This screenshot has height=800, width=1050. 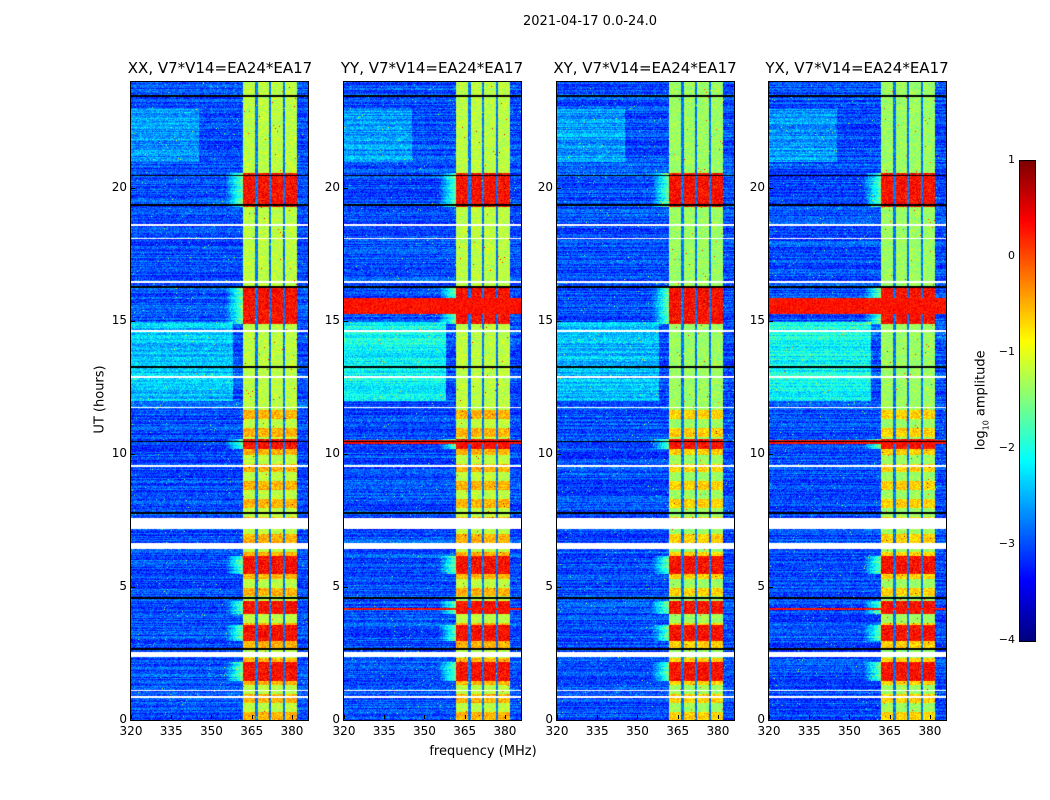 I want to click on colorbar-label-rest: amplitude, so click(x=981, y=385).